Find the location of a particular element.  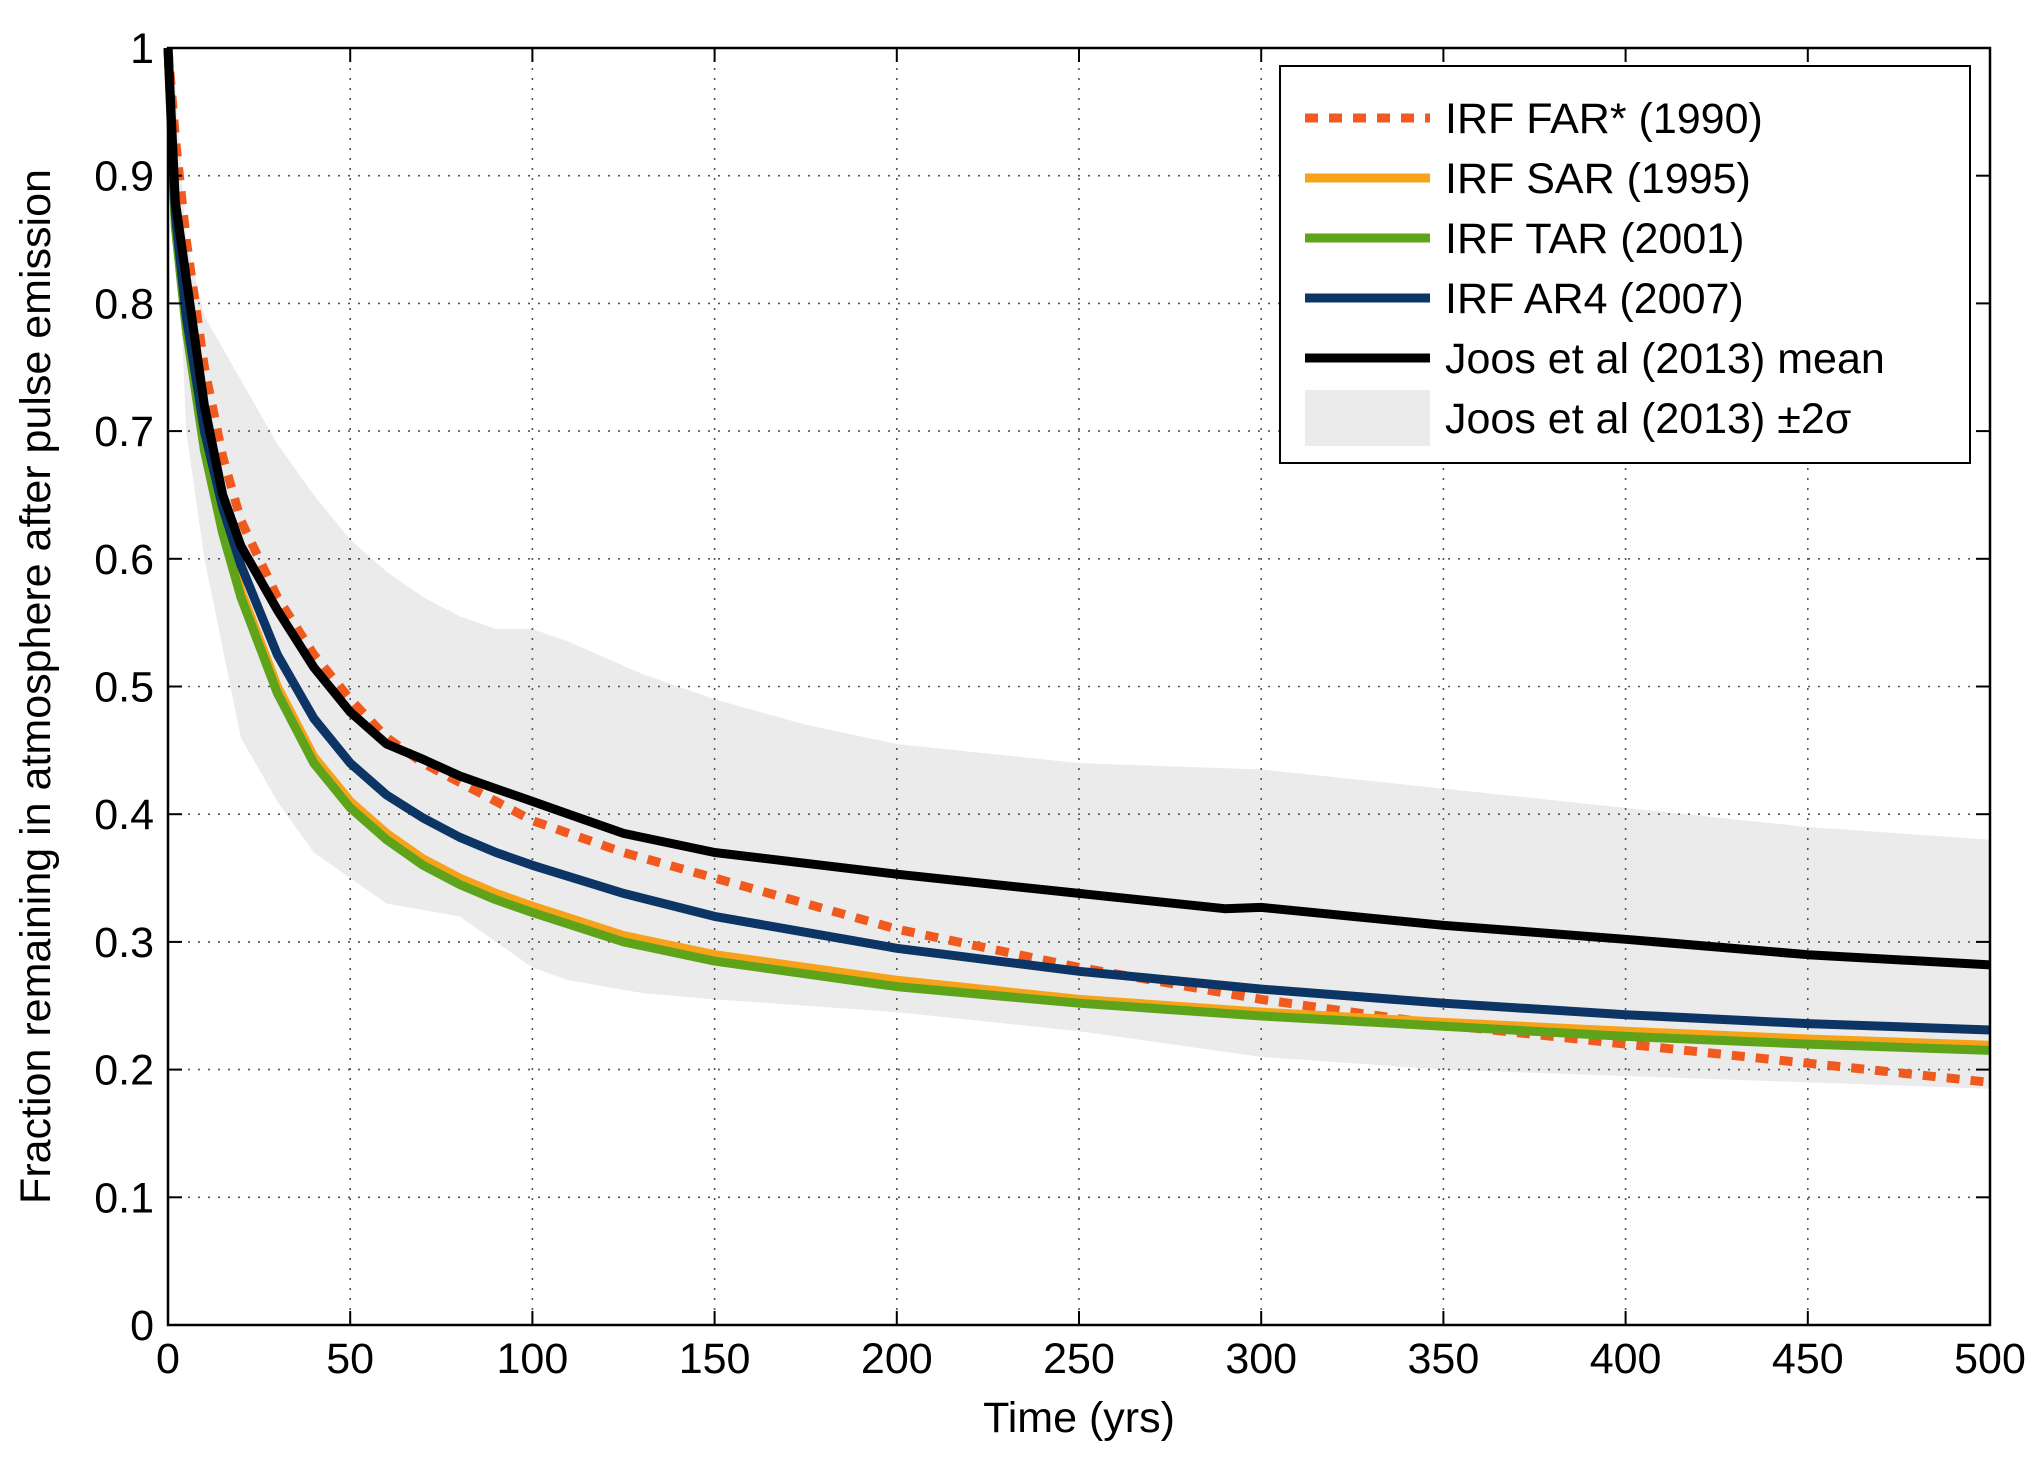

y-tick-label: 0.7 is located at coordinates (124, 432).